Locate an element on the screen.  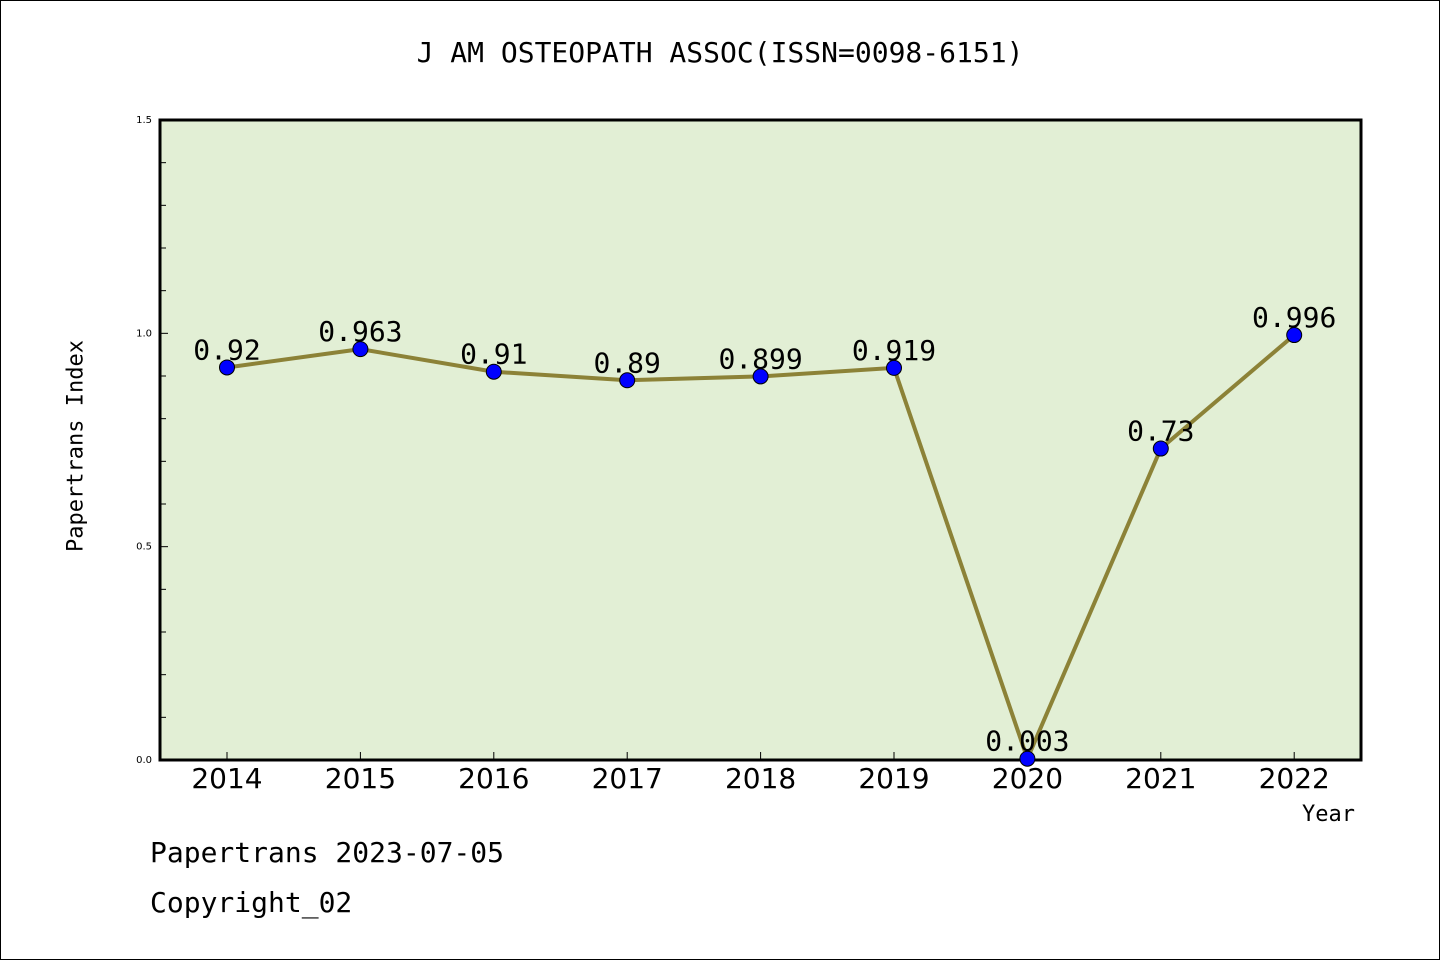
data-label-2016: 0.91 is located at coordinates (493, 354).